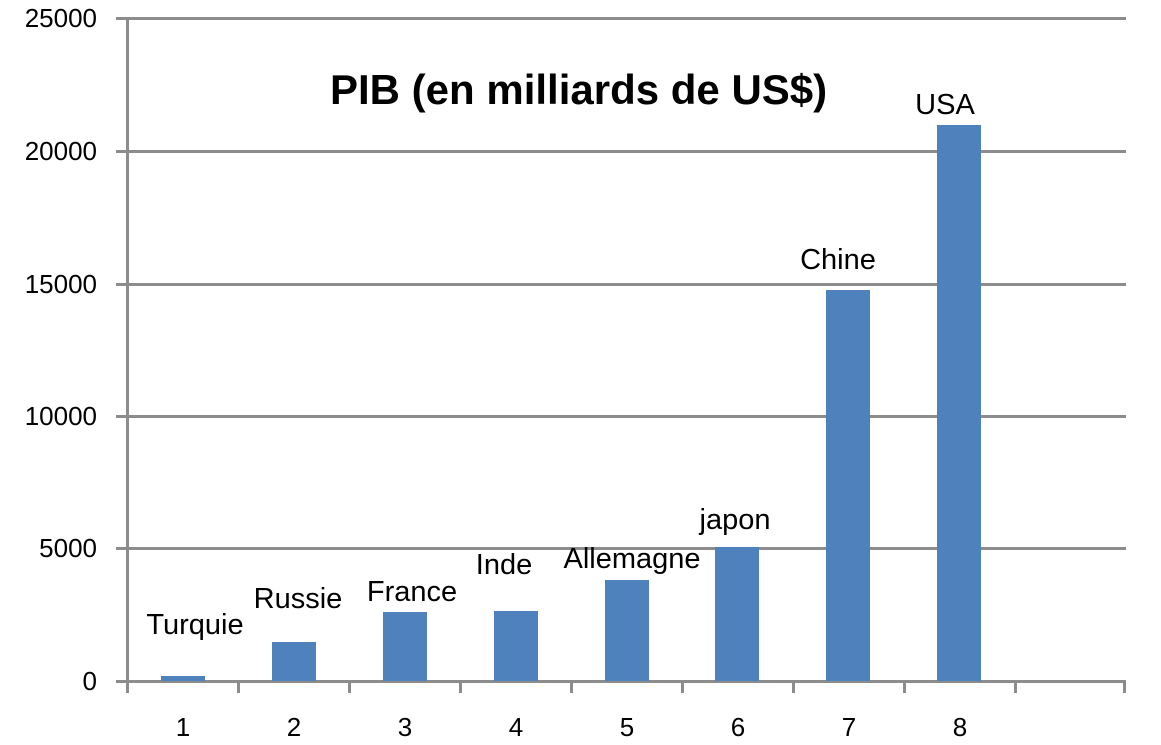 This screenshot has height=745, width=1161. I want to click on x-tick-label: 3, so click(405, 727).